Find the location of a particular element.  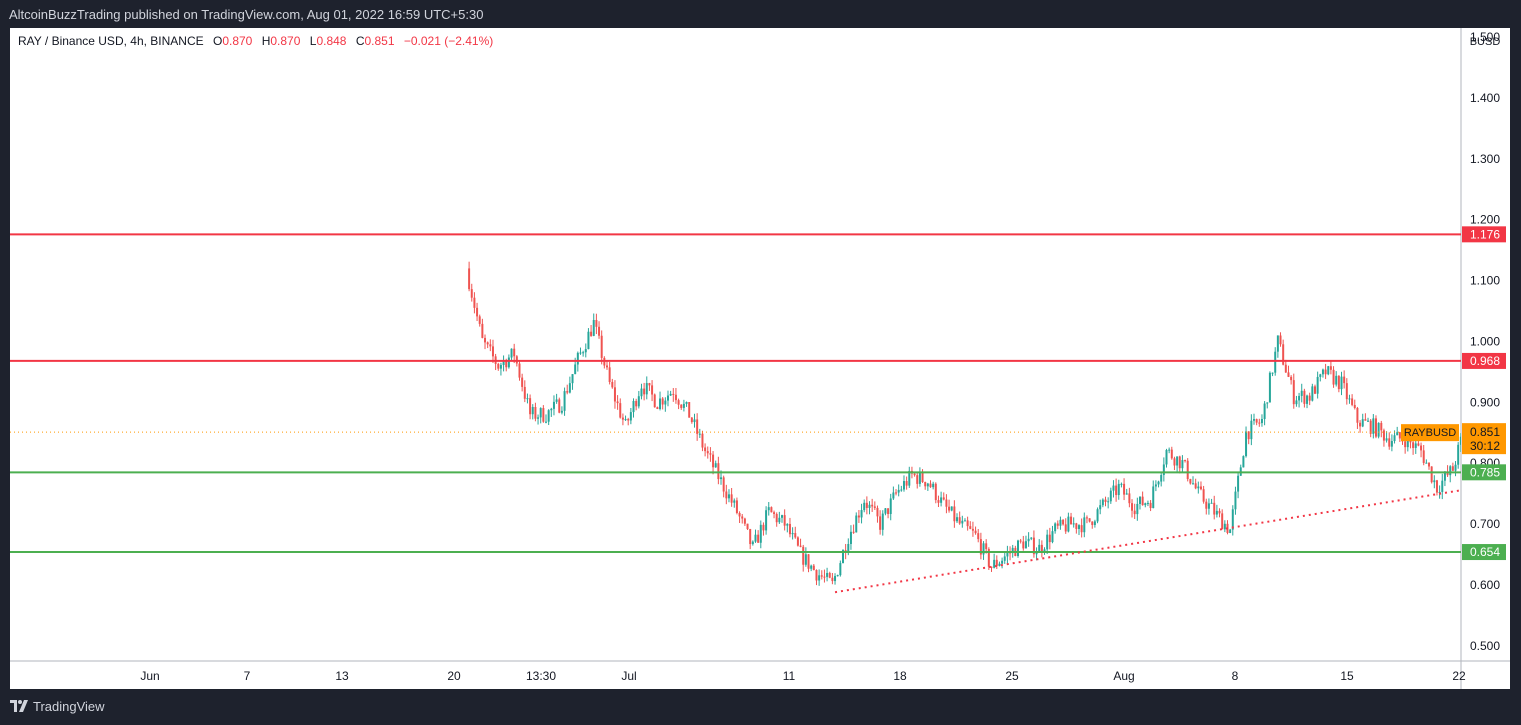

x-tick-label: 13 is located at coordinates (342, 676).